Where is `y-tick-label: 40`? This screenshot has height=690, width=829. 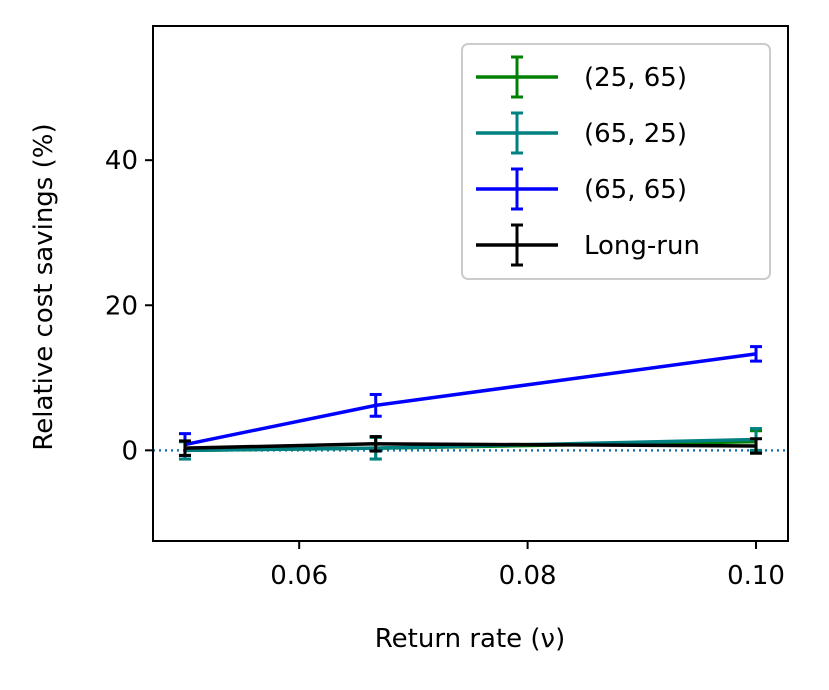 y-tick-label: 40 is located at coordinates (121, 161).